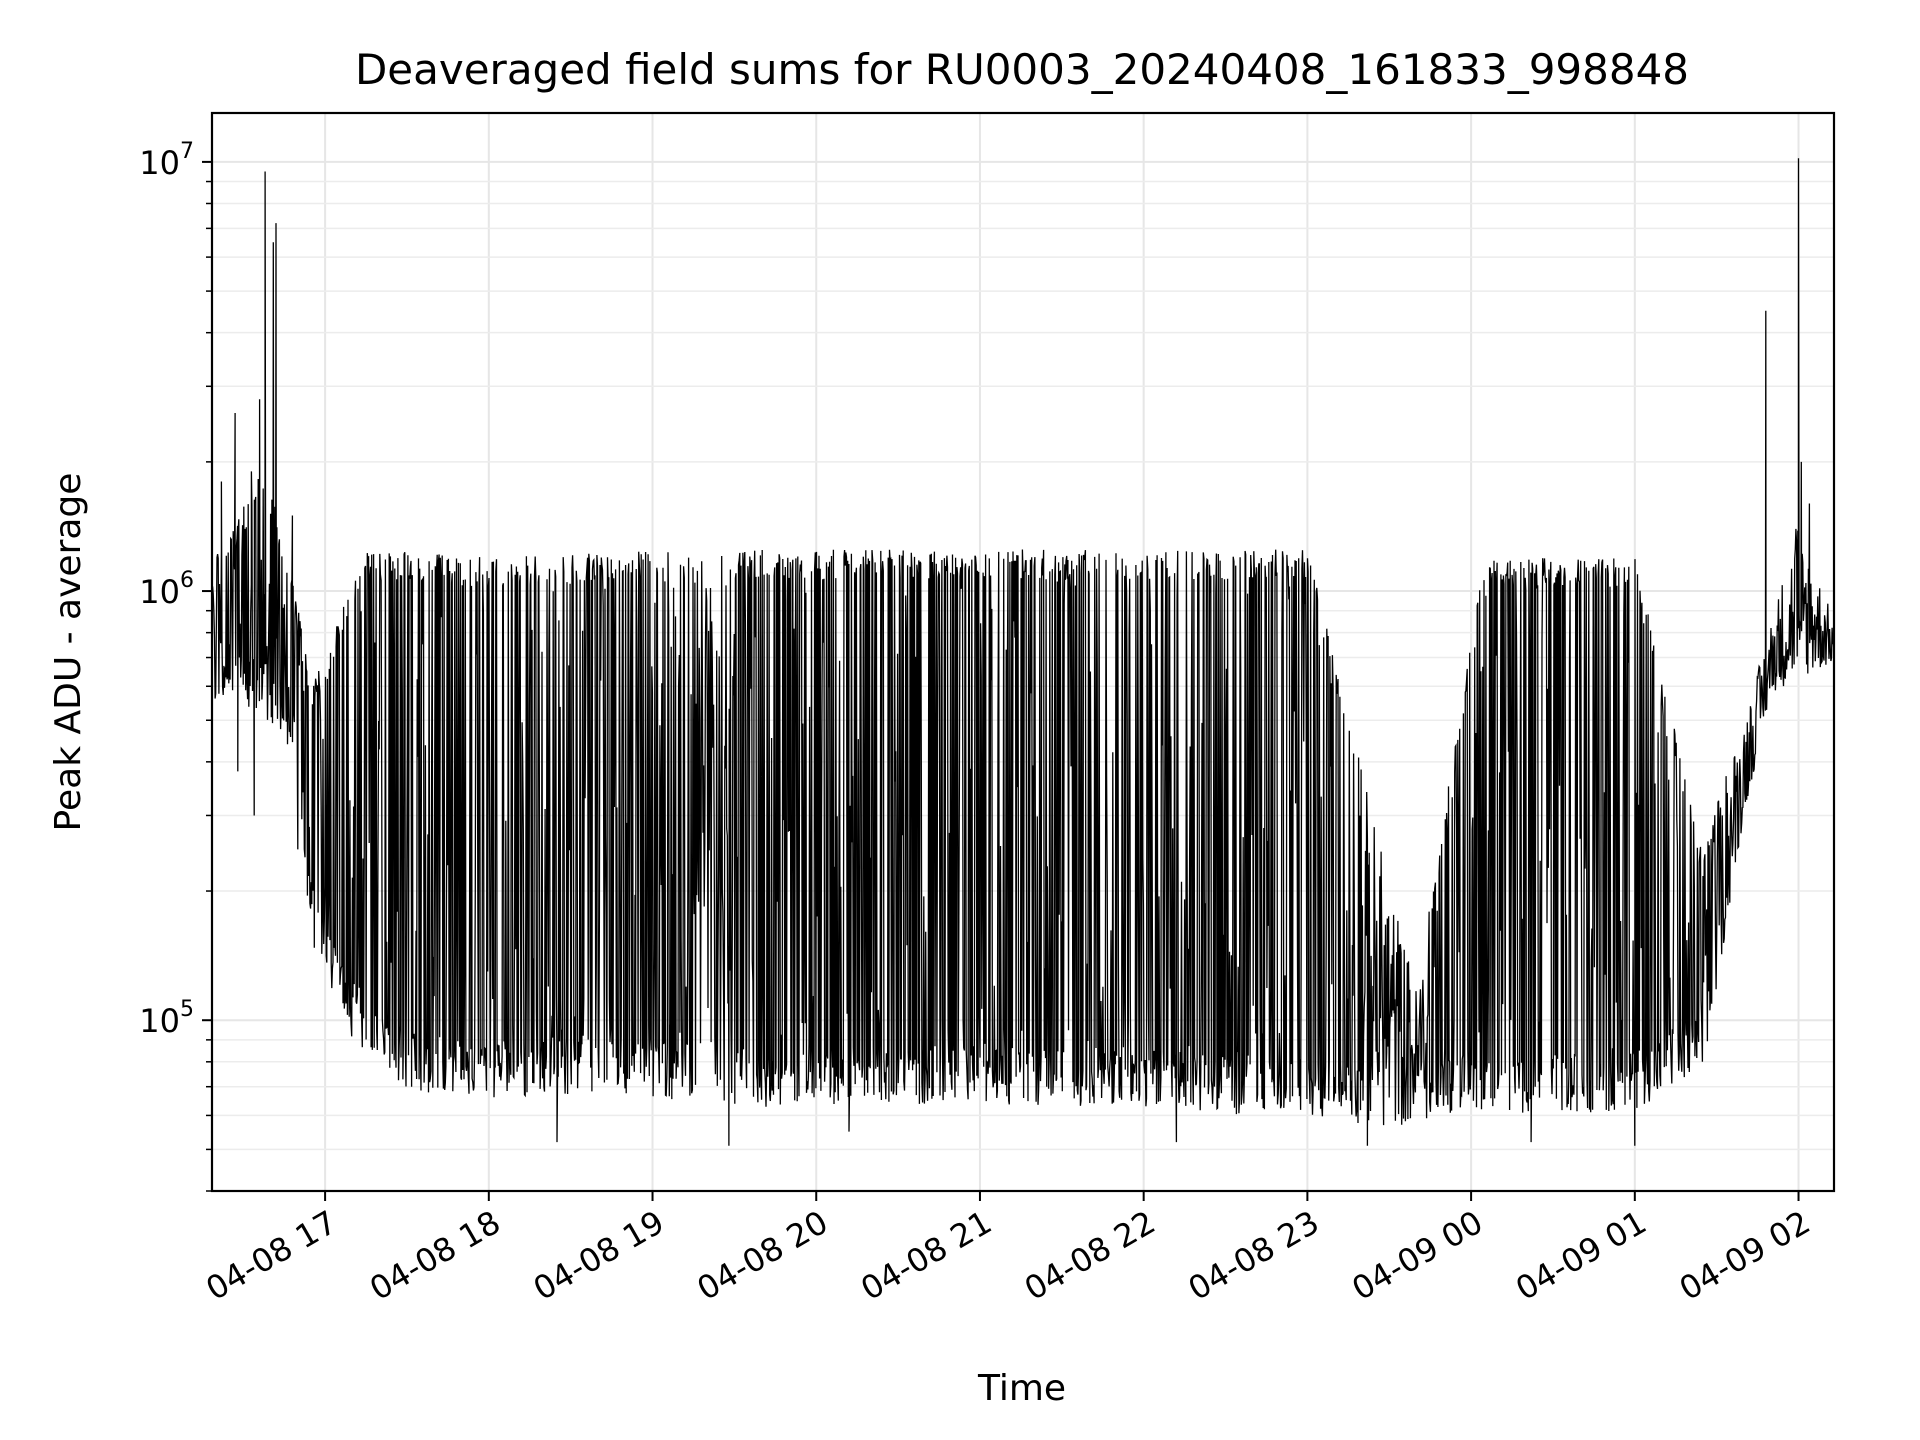  Describe the element at coordinates (187, 580) in the screenshot. I see `y-tick-exponent: 6` at that location.